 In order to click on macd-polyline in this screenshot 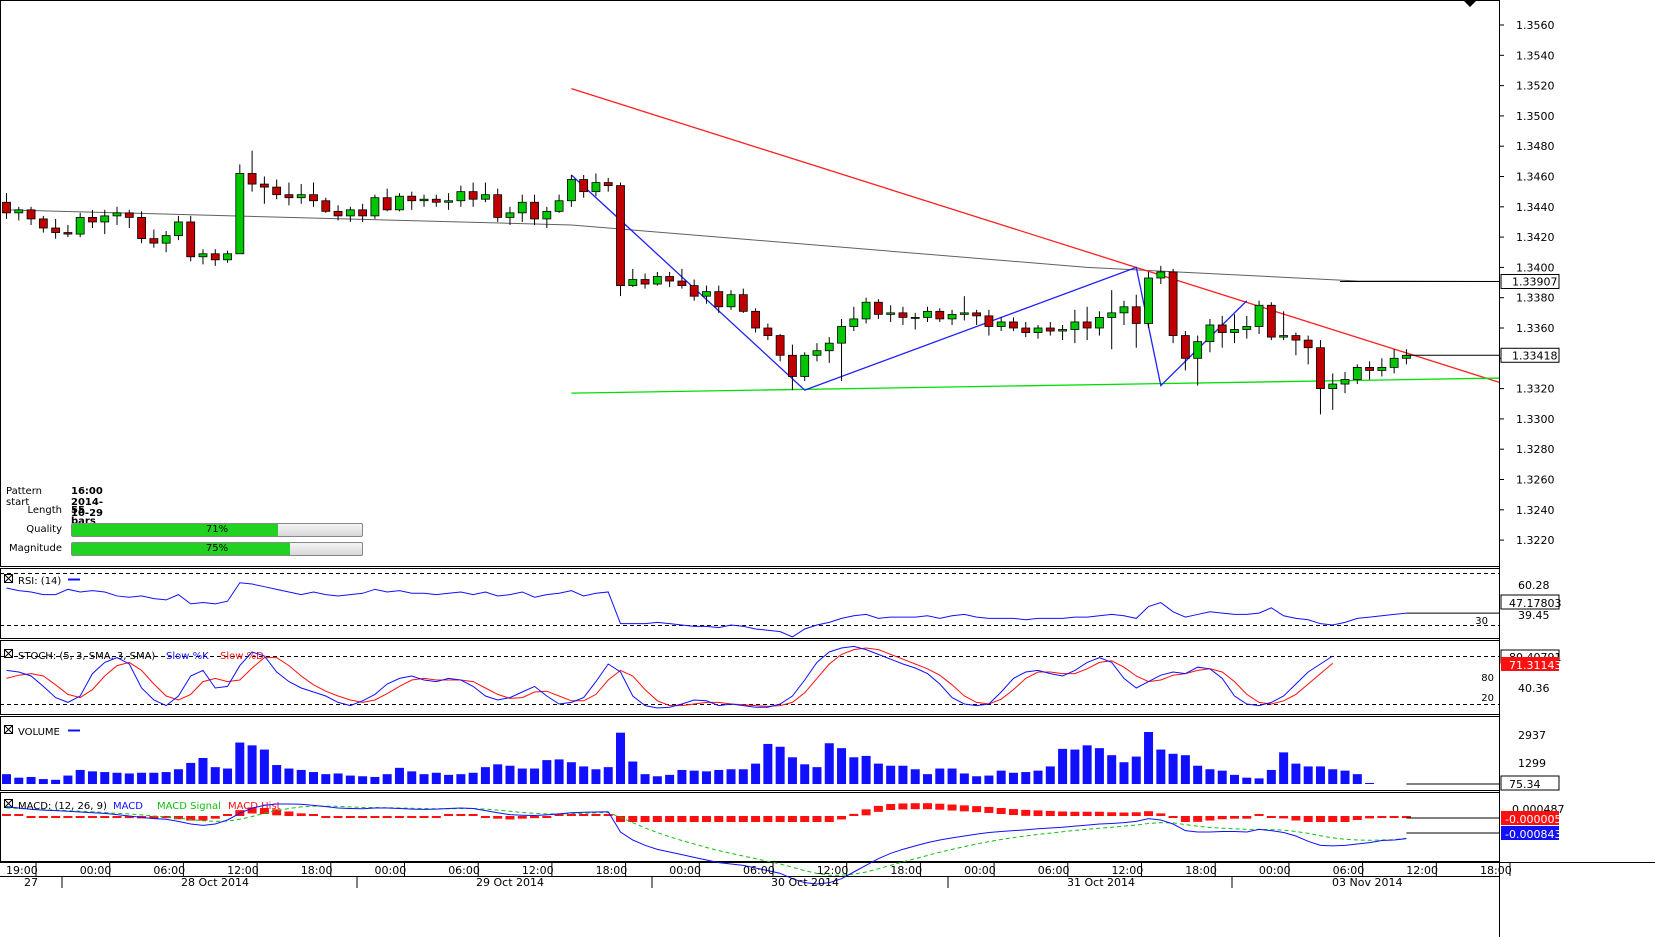, I will do `click(706, 844)`.